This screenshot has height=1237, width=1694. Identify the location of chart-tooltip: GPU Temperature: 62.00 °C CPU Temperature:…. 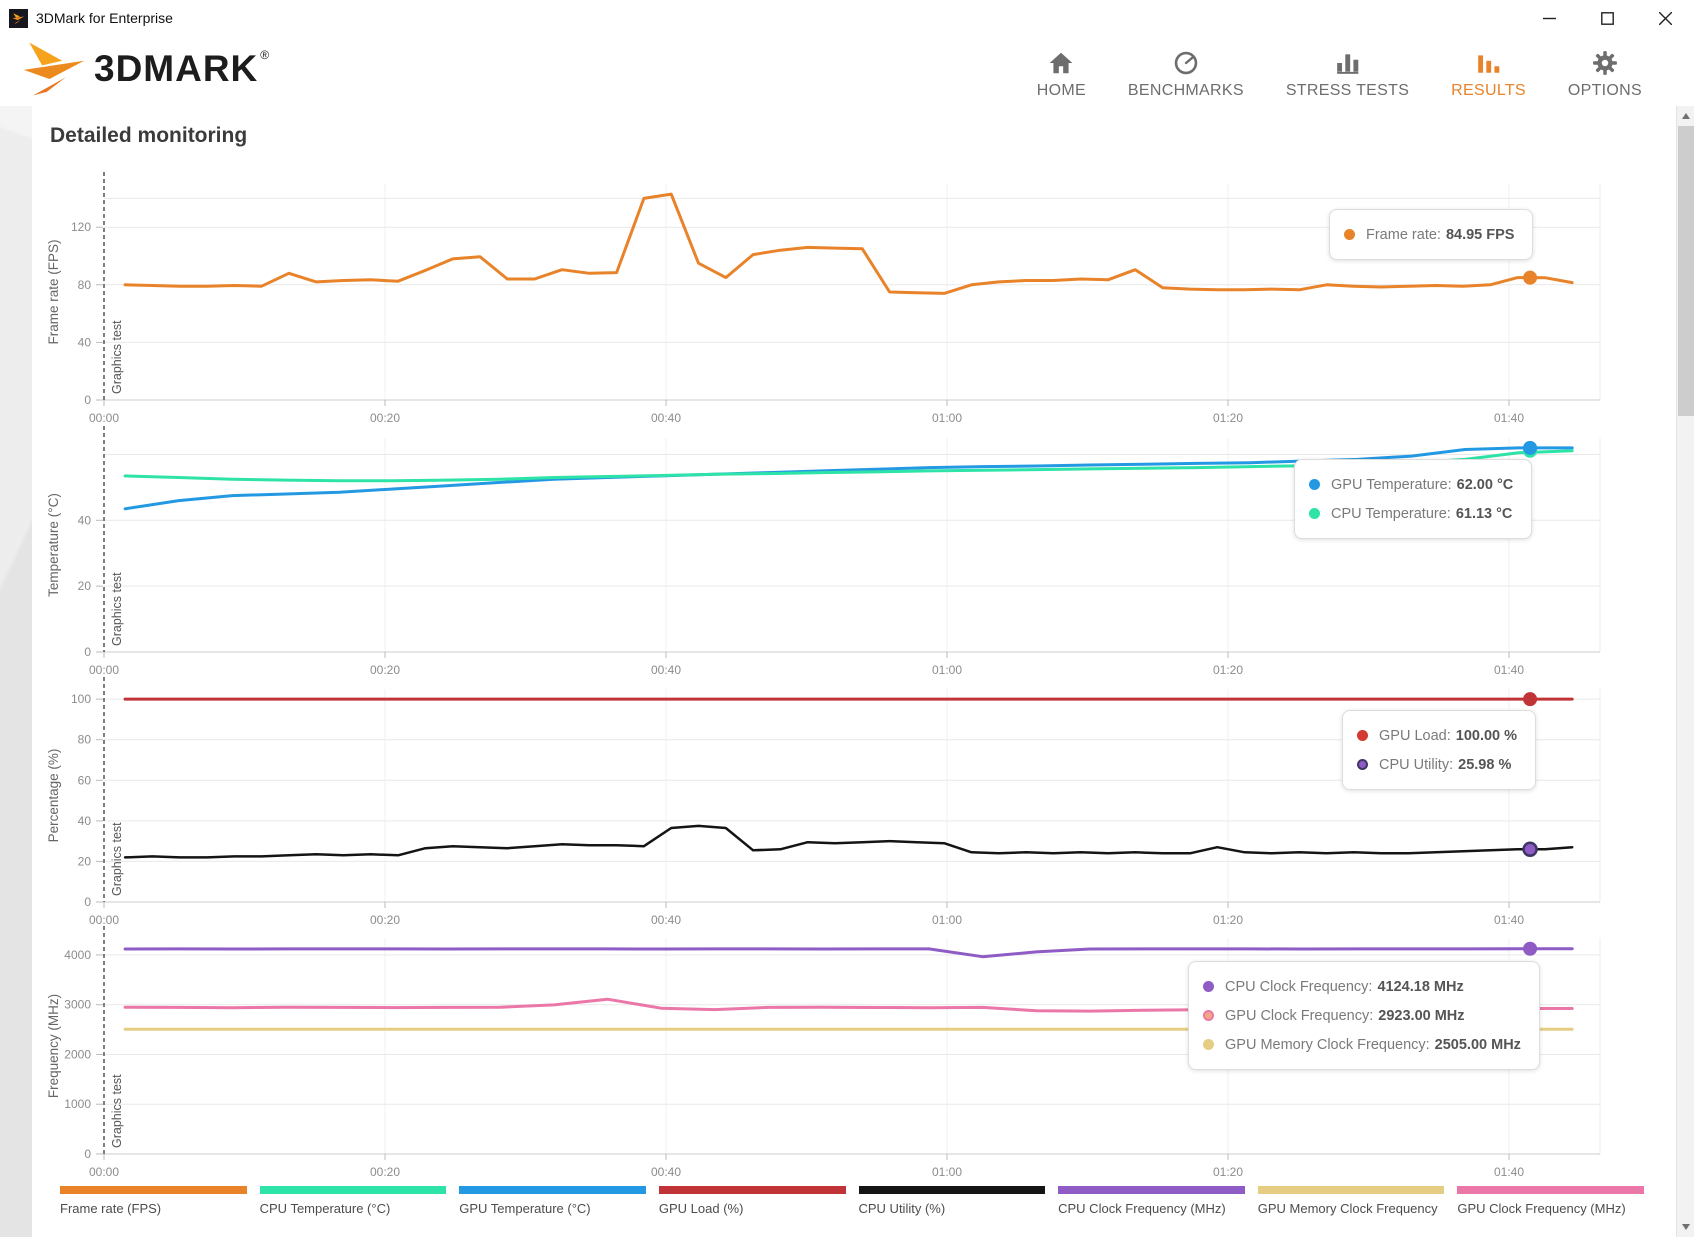
(1413, 499).